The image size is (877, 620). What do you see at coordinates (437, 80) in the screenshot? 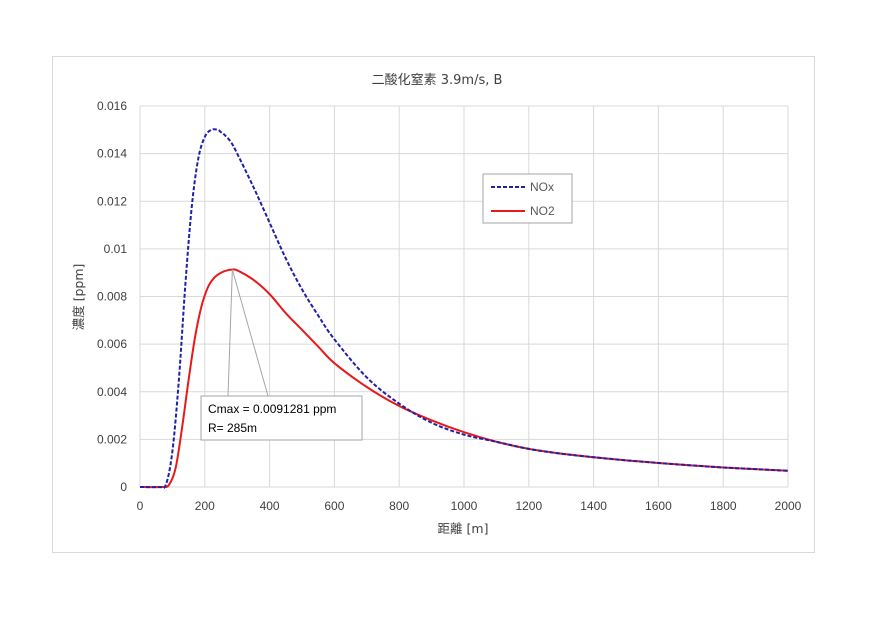
I see `chart-title: 二酸化窒素 3.9m/s, B` at bounding box center [437, 80].